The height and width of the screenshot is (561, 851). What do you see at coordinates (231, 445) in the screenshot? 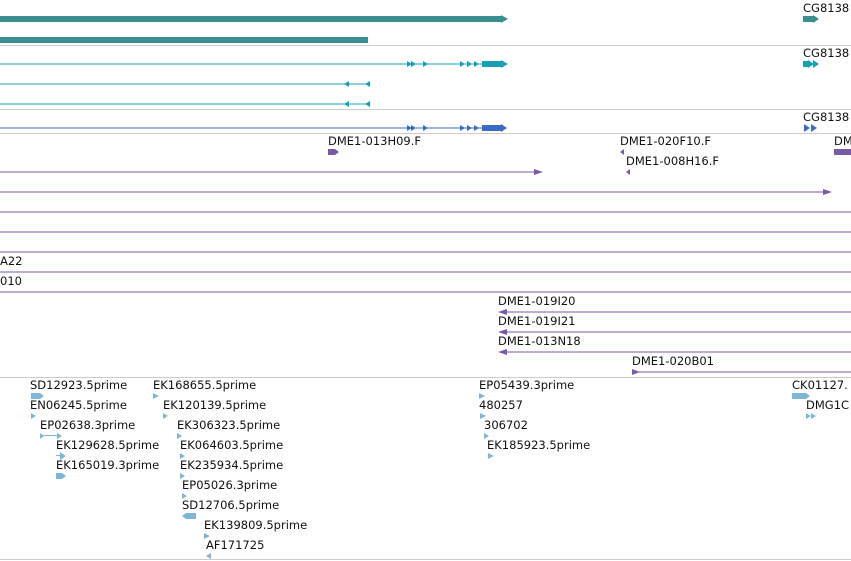
I see `est-label: EK064603.5prime` at bounding box center [231, 445].